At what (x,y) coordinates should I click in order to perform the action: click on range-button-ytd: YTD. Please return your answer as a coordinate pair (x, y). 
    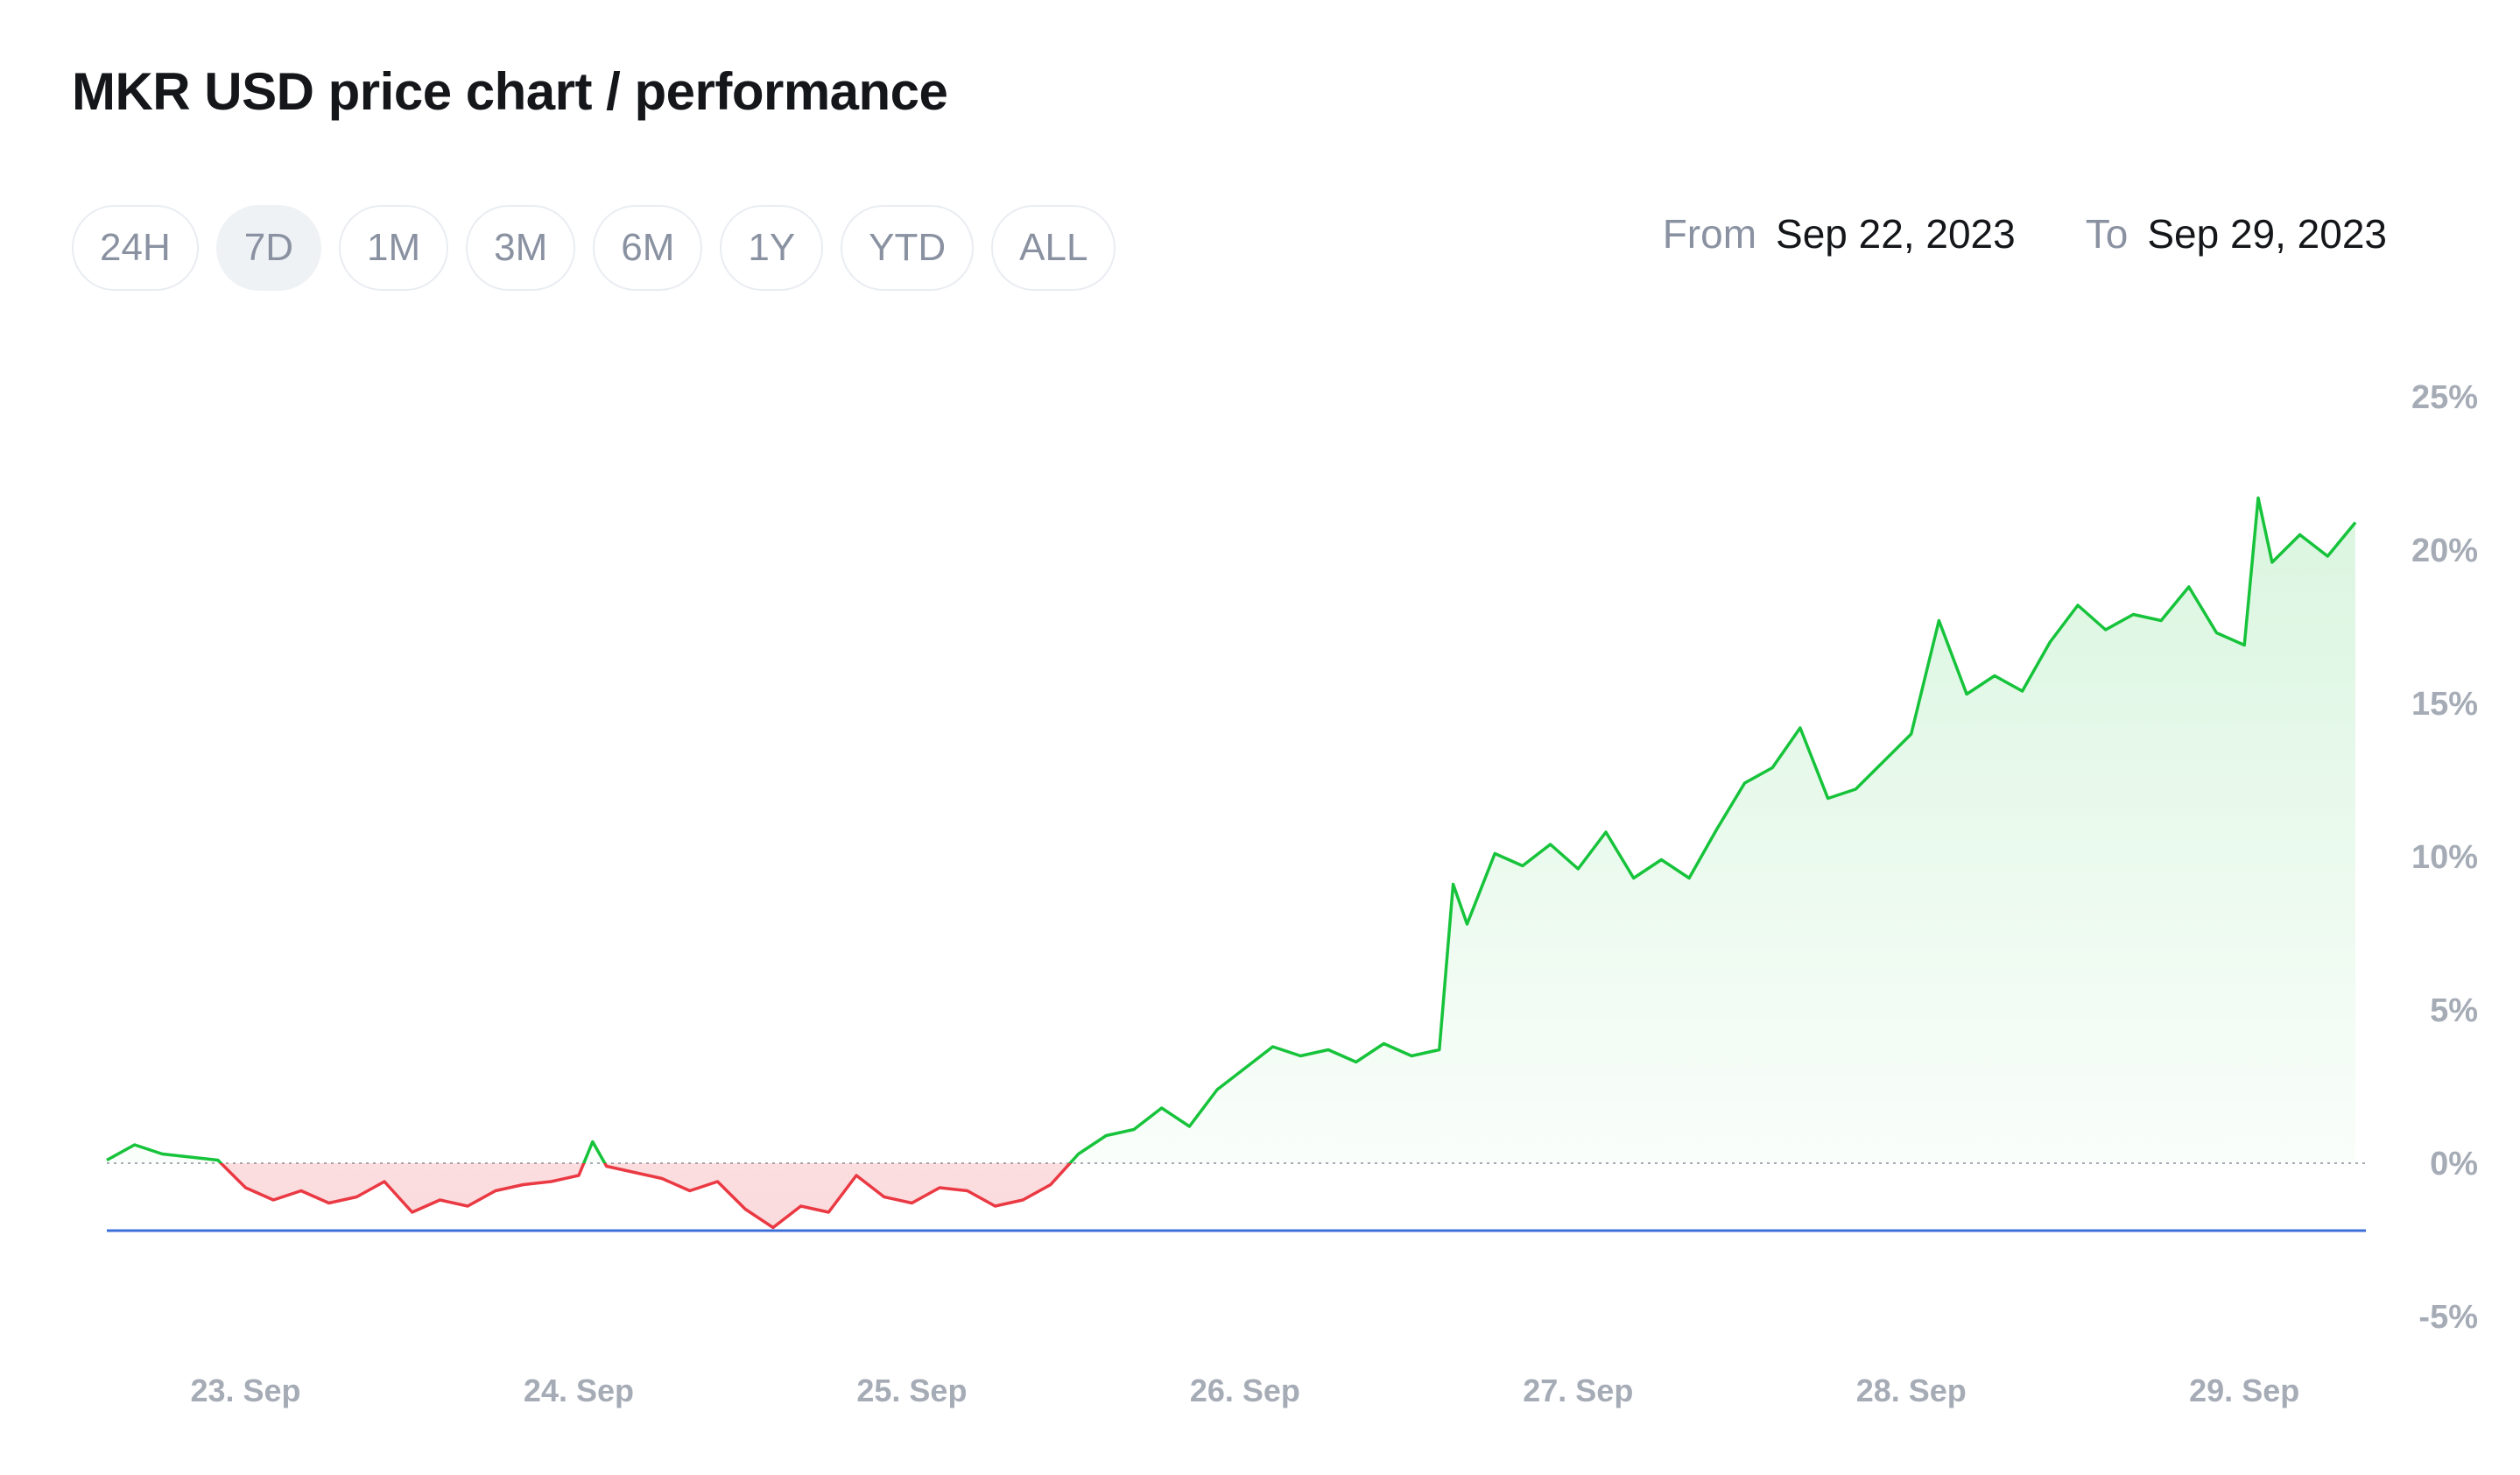
    Looking at the image, I should click on (908, 248).